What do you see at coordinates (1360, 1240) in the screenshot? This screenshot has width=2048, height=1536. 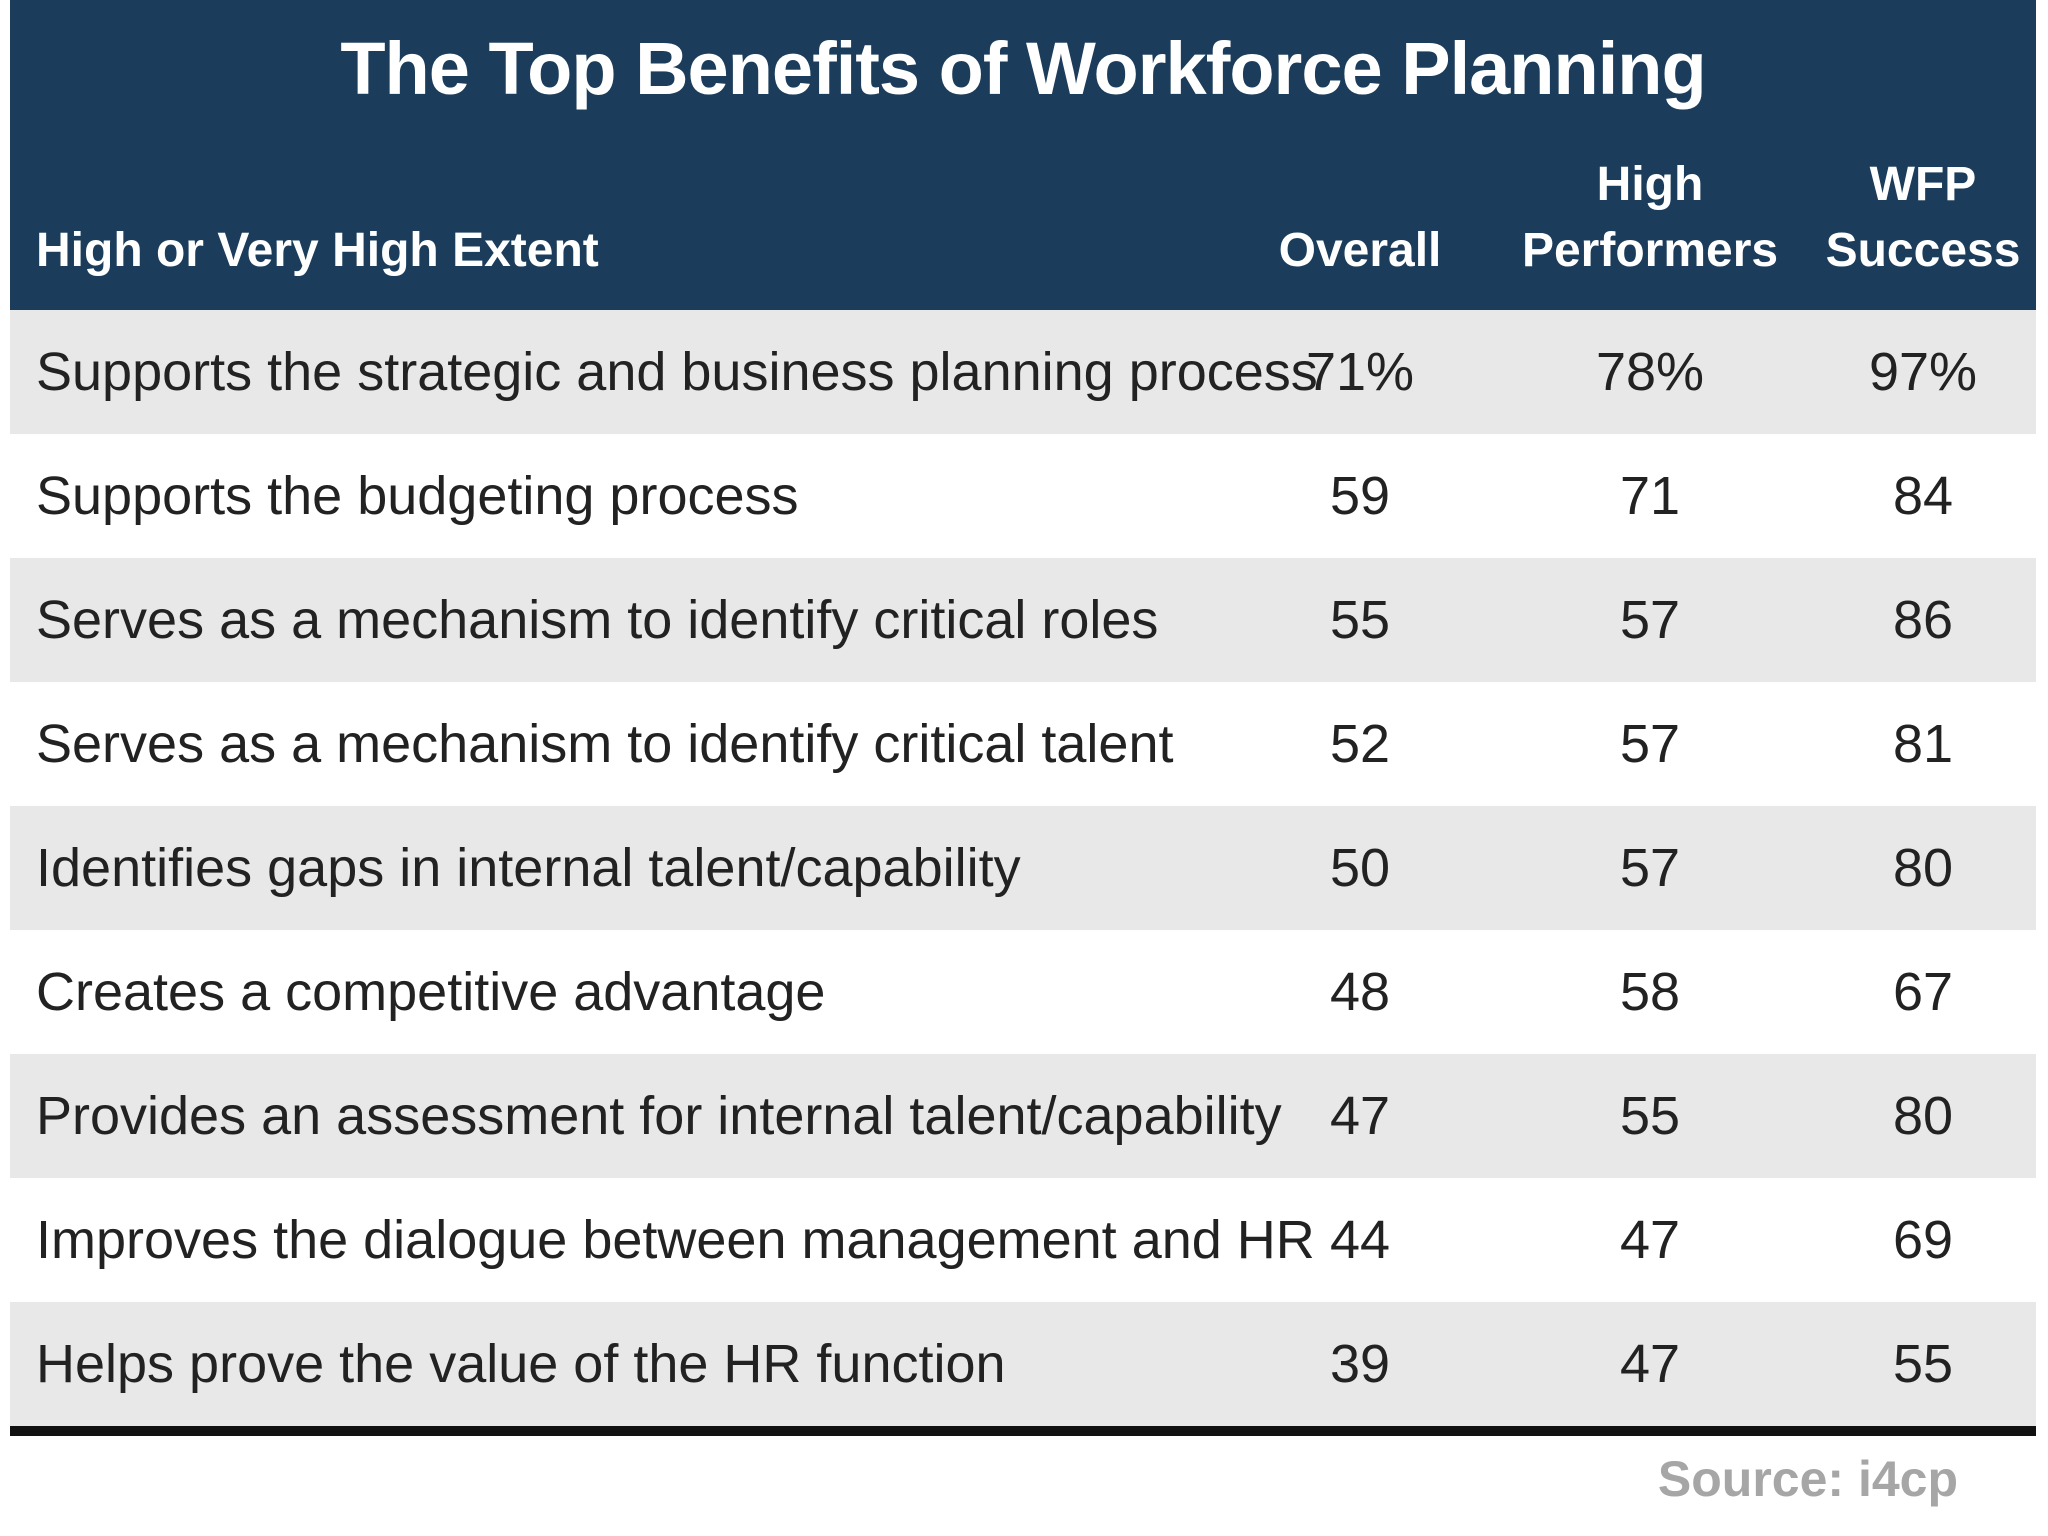 I see `cell-overall: 44` at bounding box center [1360, 1240].